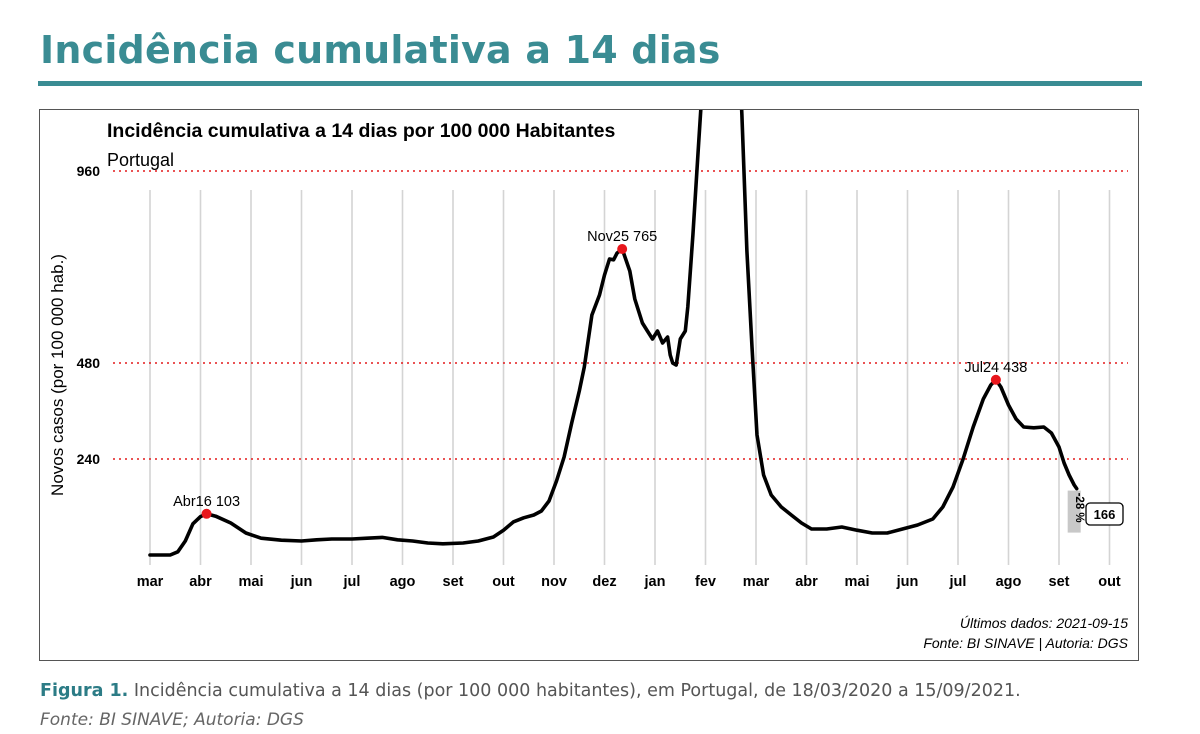 The image size is (1200, 734). What do you see at coordinates (705, 582) in the screenshot?
I see `x-tick-label: fev` at bounding box center [705, 582].